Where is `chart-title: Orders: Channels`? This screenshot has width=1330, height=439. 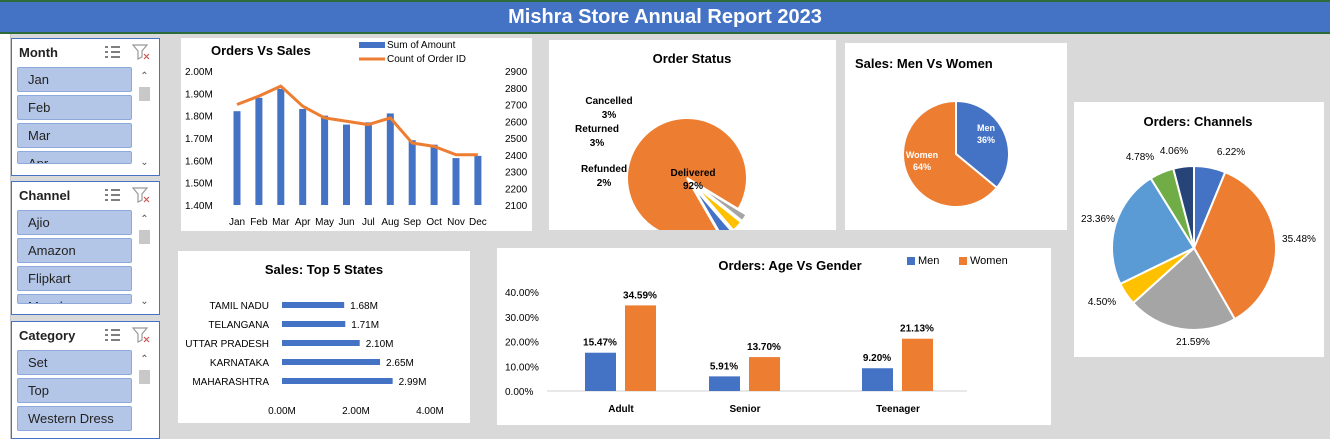 chart-title: Orders: Channels is located at coordinates (1197, 121).